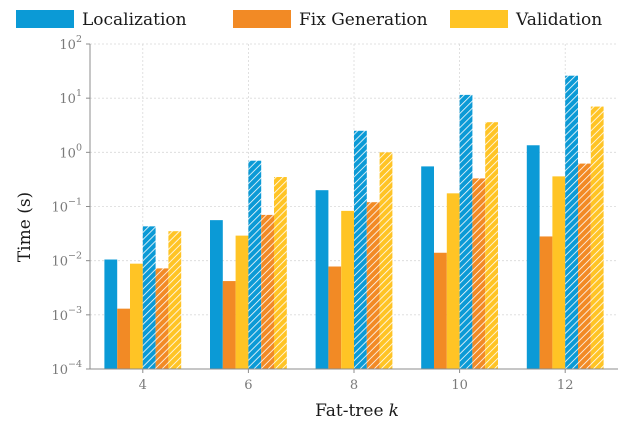  What do you see at coordinates (558, 20) in the screenshot?
I see `legend-label-validation: Validation` at bounding box center [558, 20].